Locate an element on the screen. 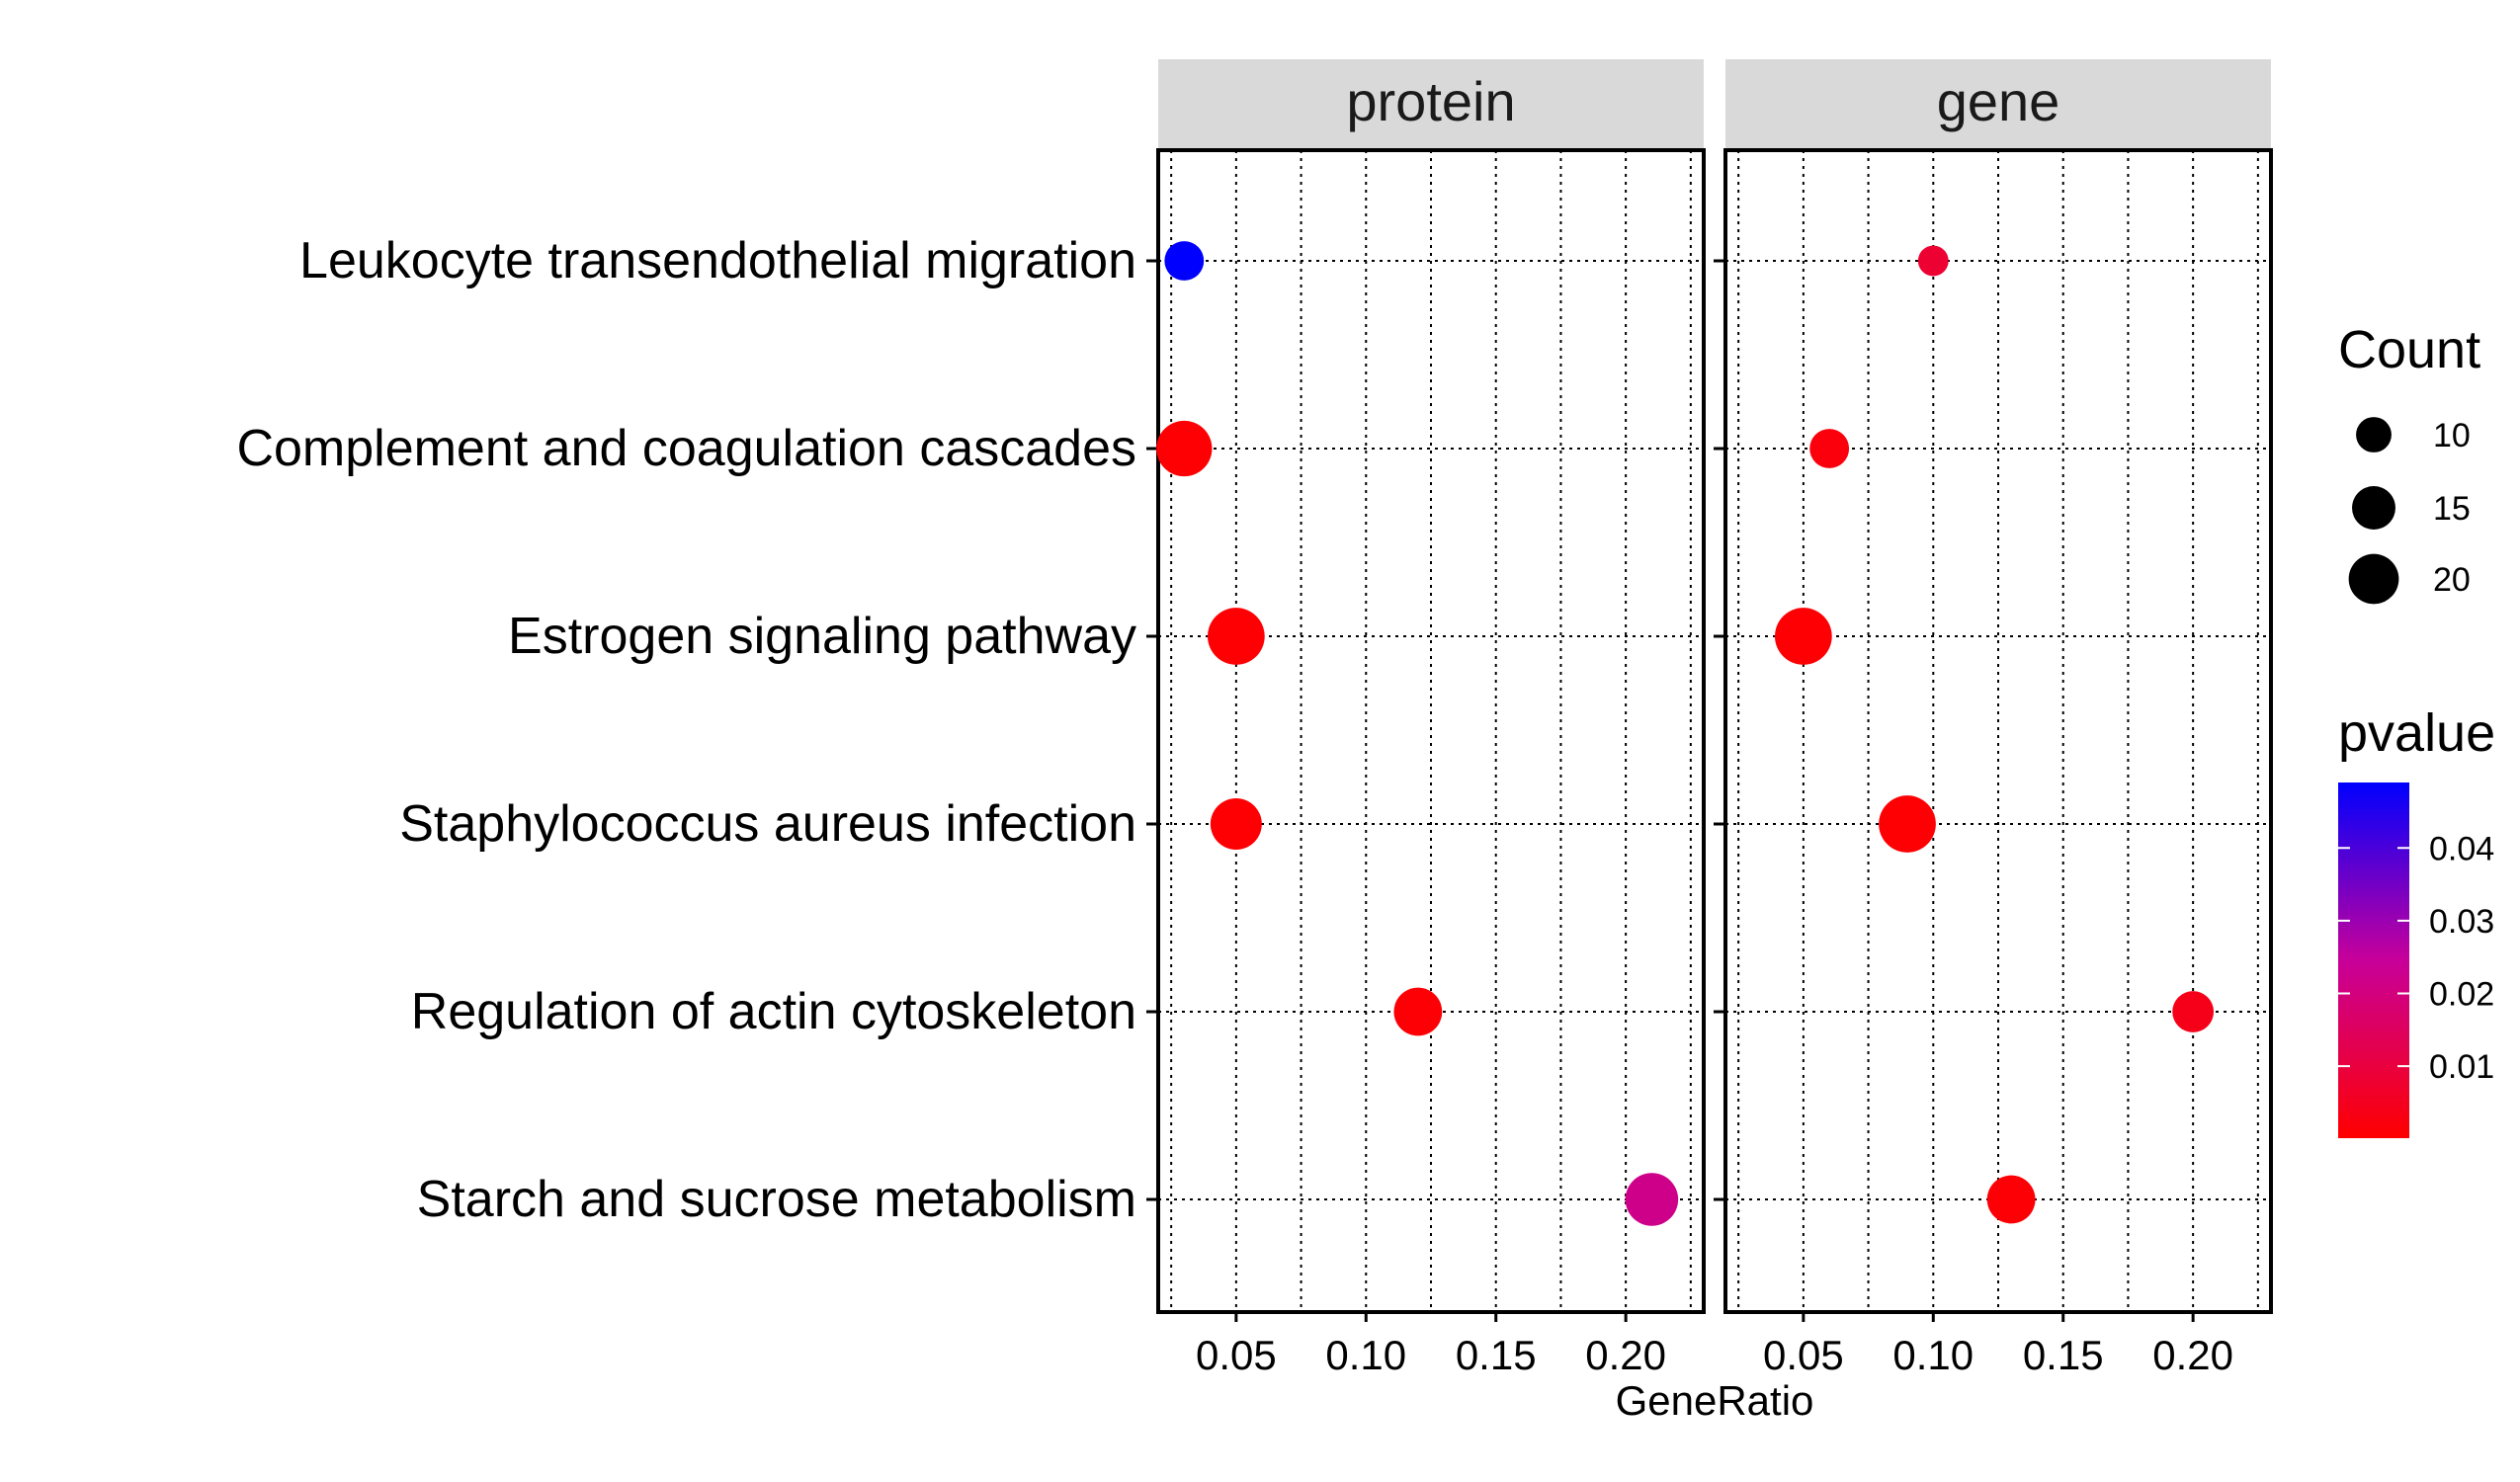 The width and height of the screenshot is (2520, 1482). data-point-gene-regulation-of-actin-cytoskeleton is located at coordinates (2193, 1011).